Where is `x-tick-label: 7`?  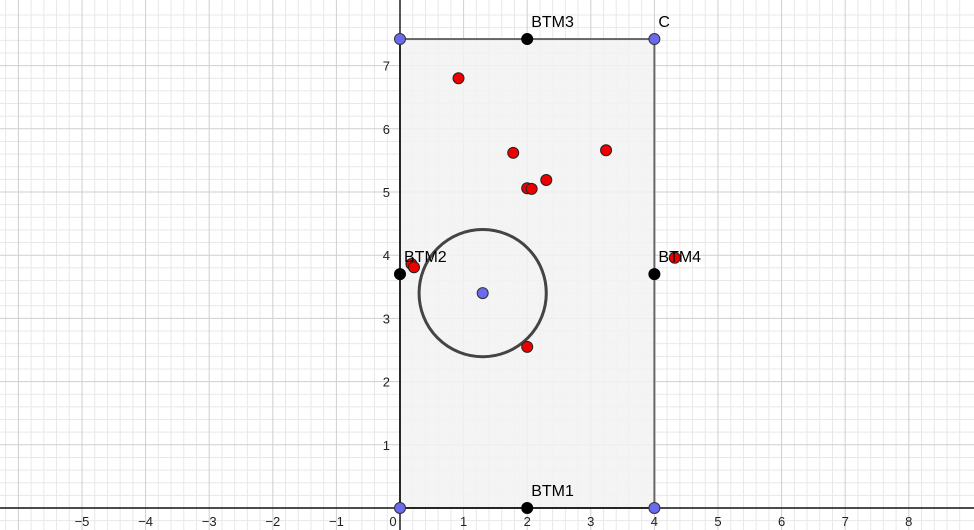
x-tick-label: 7 is located at coordinates (845, 521).